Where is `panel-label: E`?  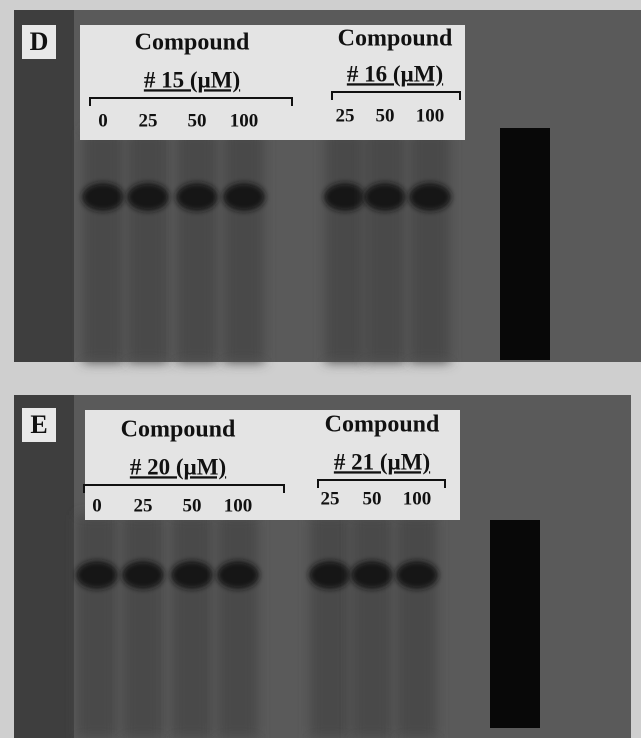
panel-label: E is located at coordinates (38, 424).